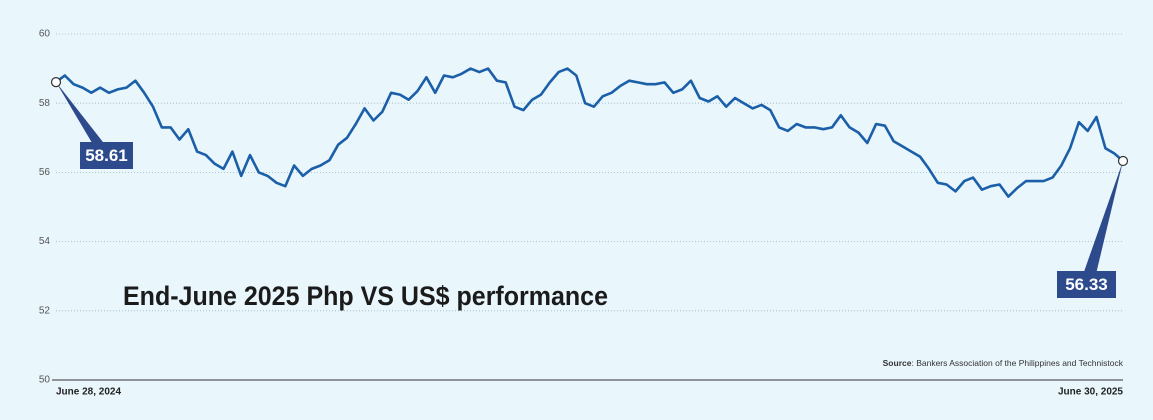 The image size is (1153, 420). I want to click on y-tick-label: 56, so click(45, 172).